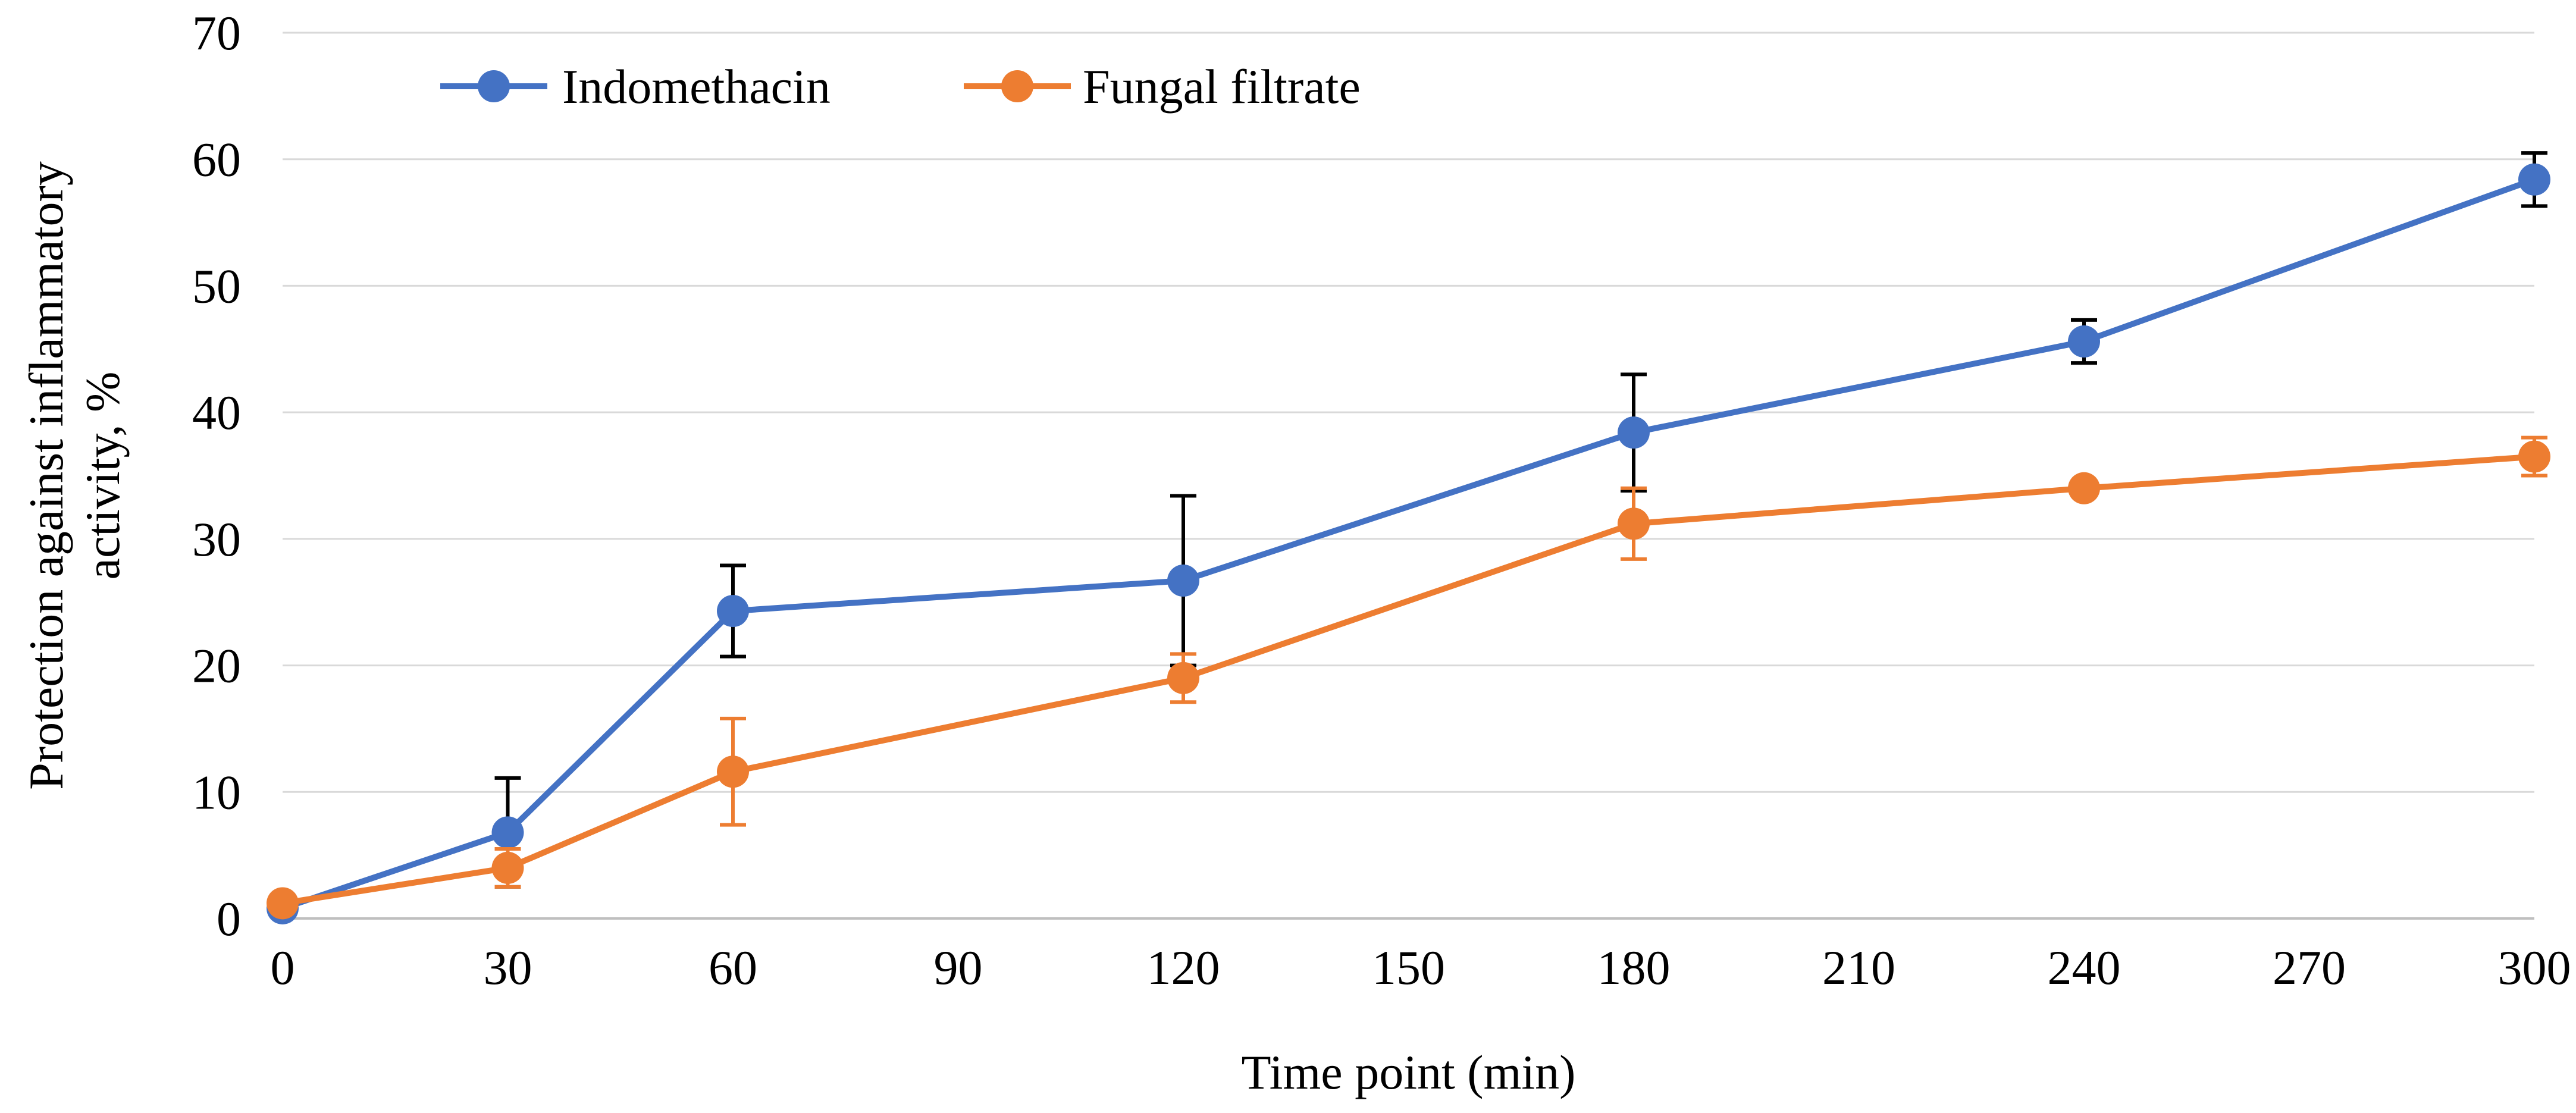 This screenshot has height=1113, width=2576. Describe the element at coordinates (2309, 967) in the screenshot. I see `x-tick-label-270: 270` at that location.